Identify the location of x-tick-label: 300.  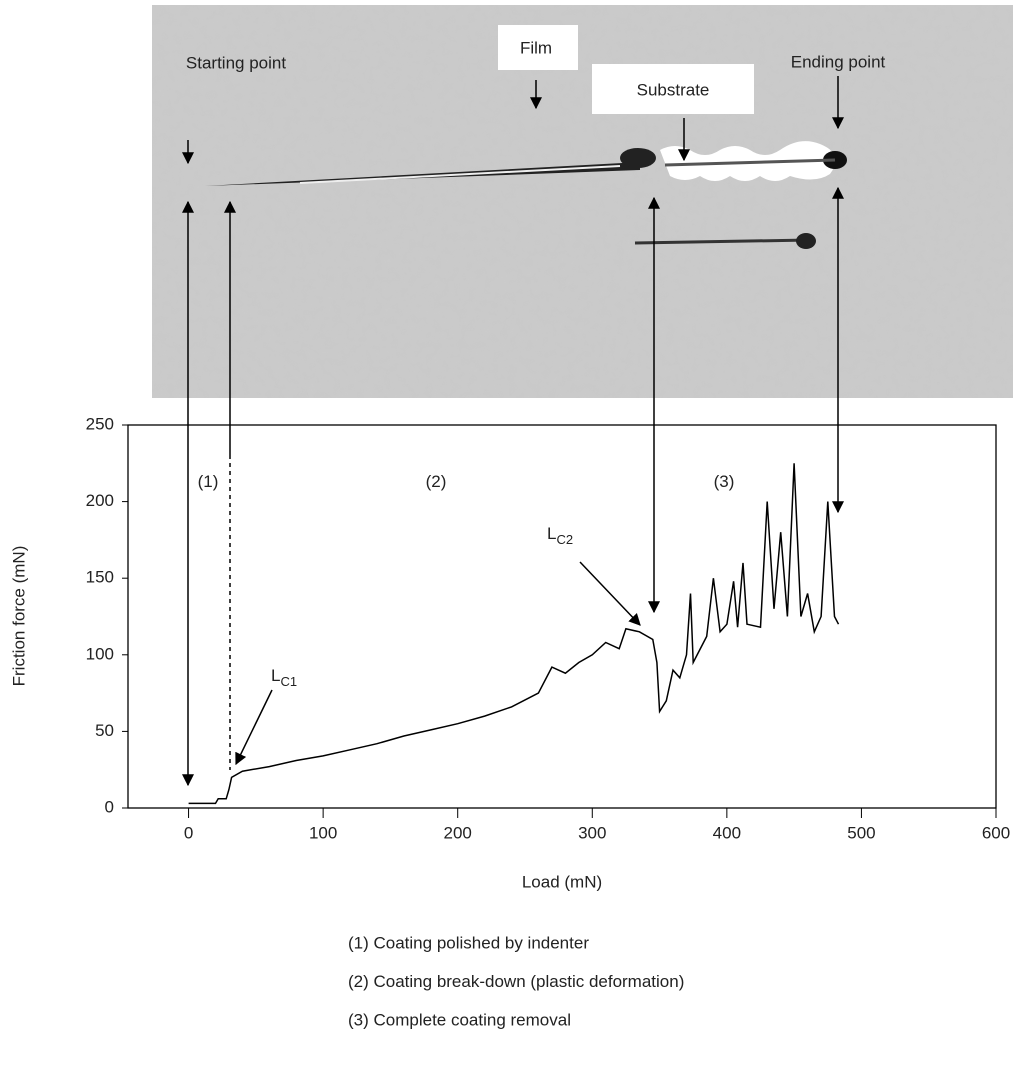
(592, 832).